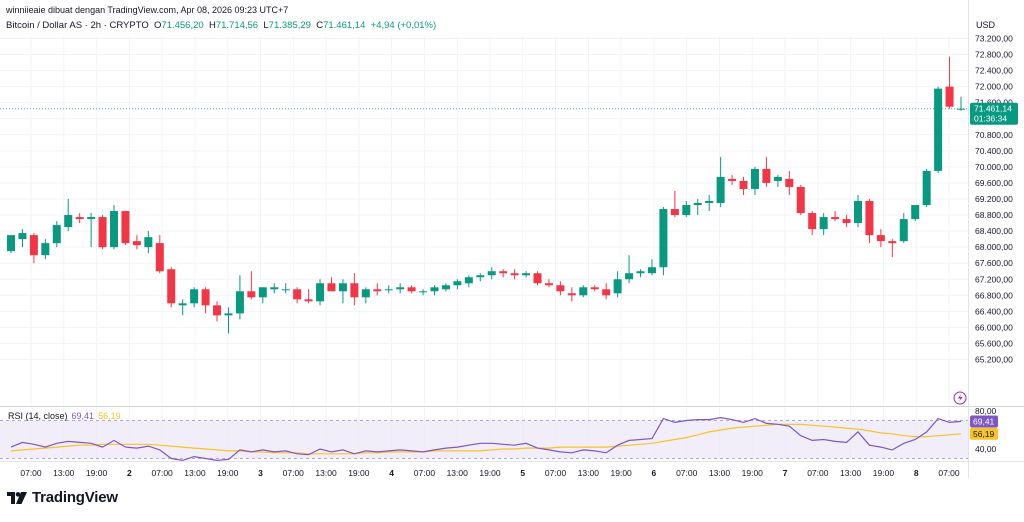  Describe the element at coordinates (38, 416) in the screenshot. I see `rsi-title: RSI (14, close)` at that location.